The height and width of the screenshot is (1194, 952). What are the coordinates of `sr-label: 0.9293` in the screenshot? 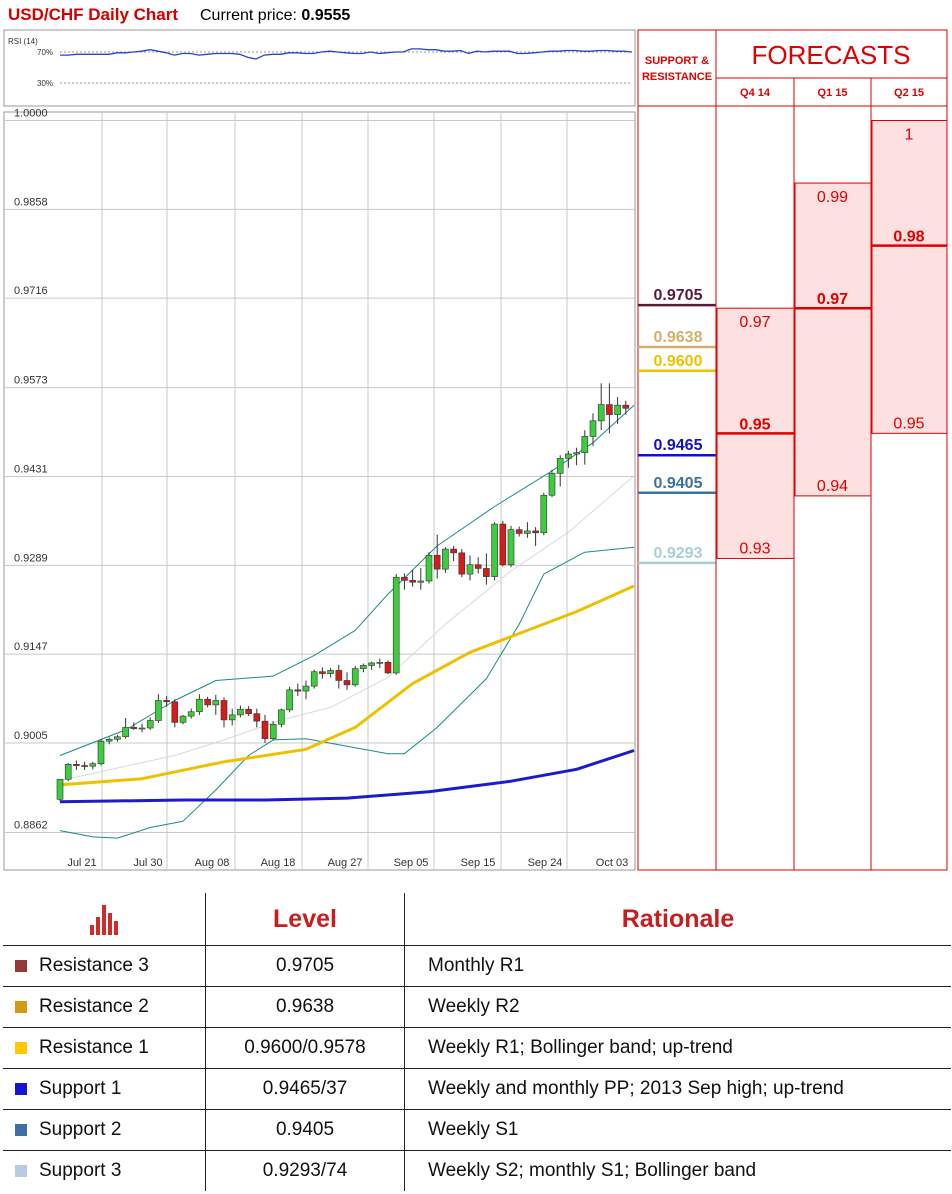 It's located at (678, 553).